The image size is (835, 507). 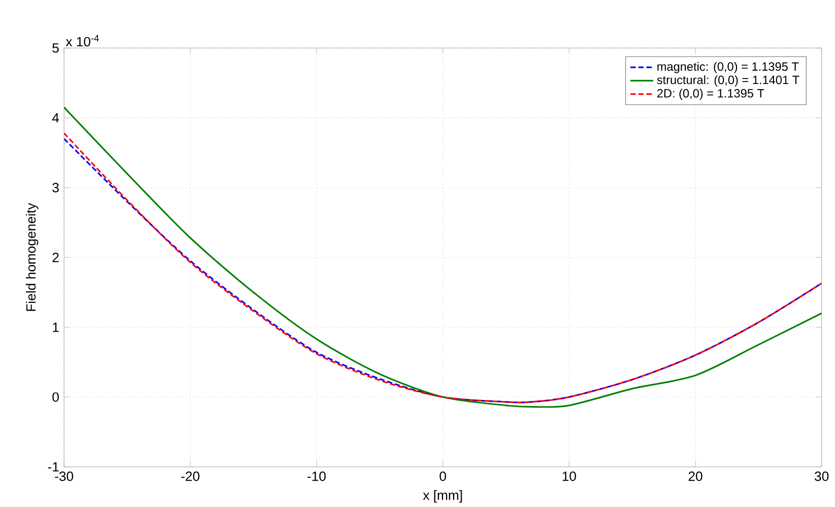 What do you see at coordinates (710, 94) in the screenshot?
I see `legend-label: 2D: (0,0) = 1.1395 T` at bounding box center [710, 94].